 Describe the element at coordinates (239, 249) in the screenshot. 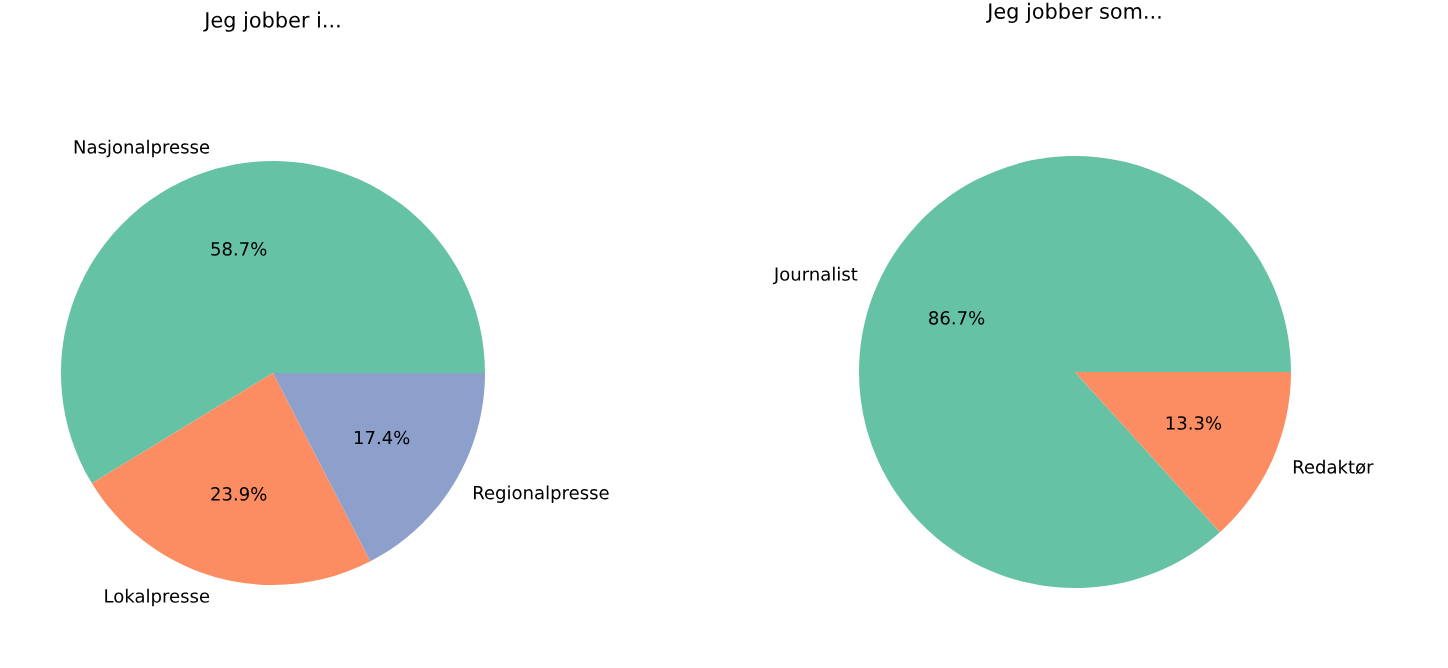

I see `data-label: 58.7%` at that location.